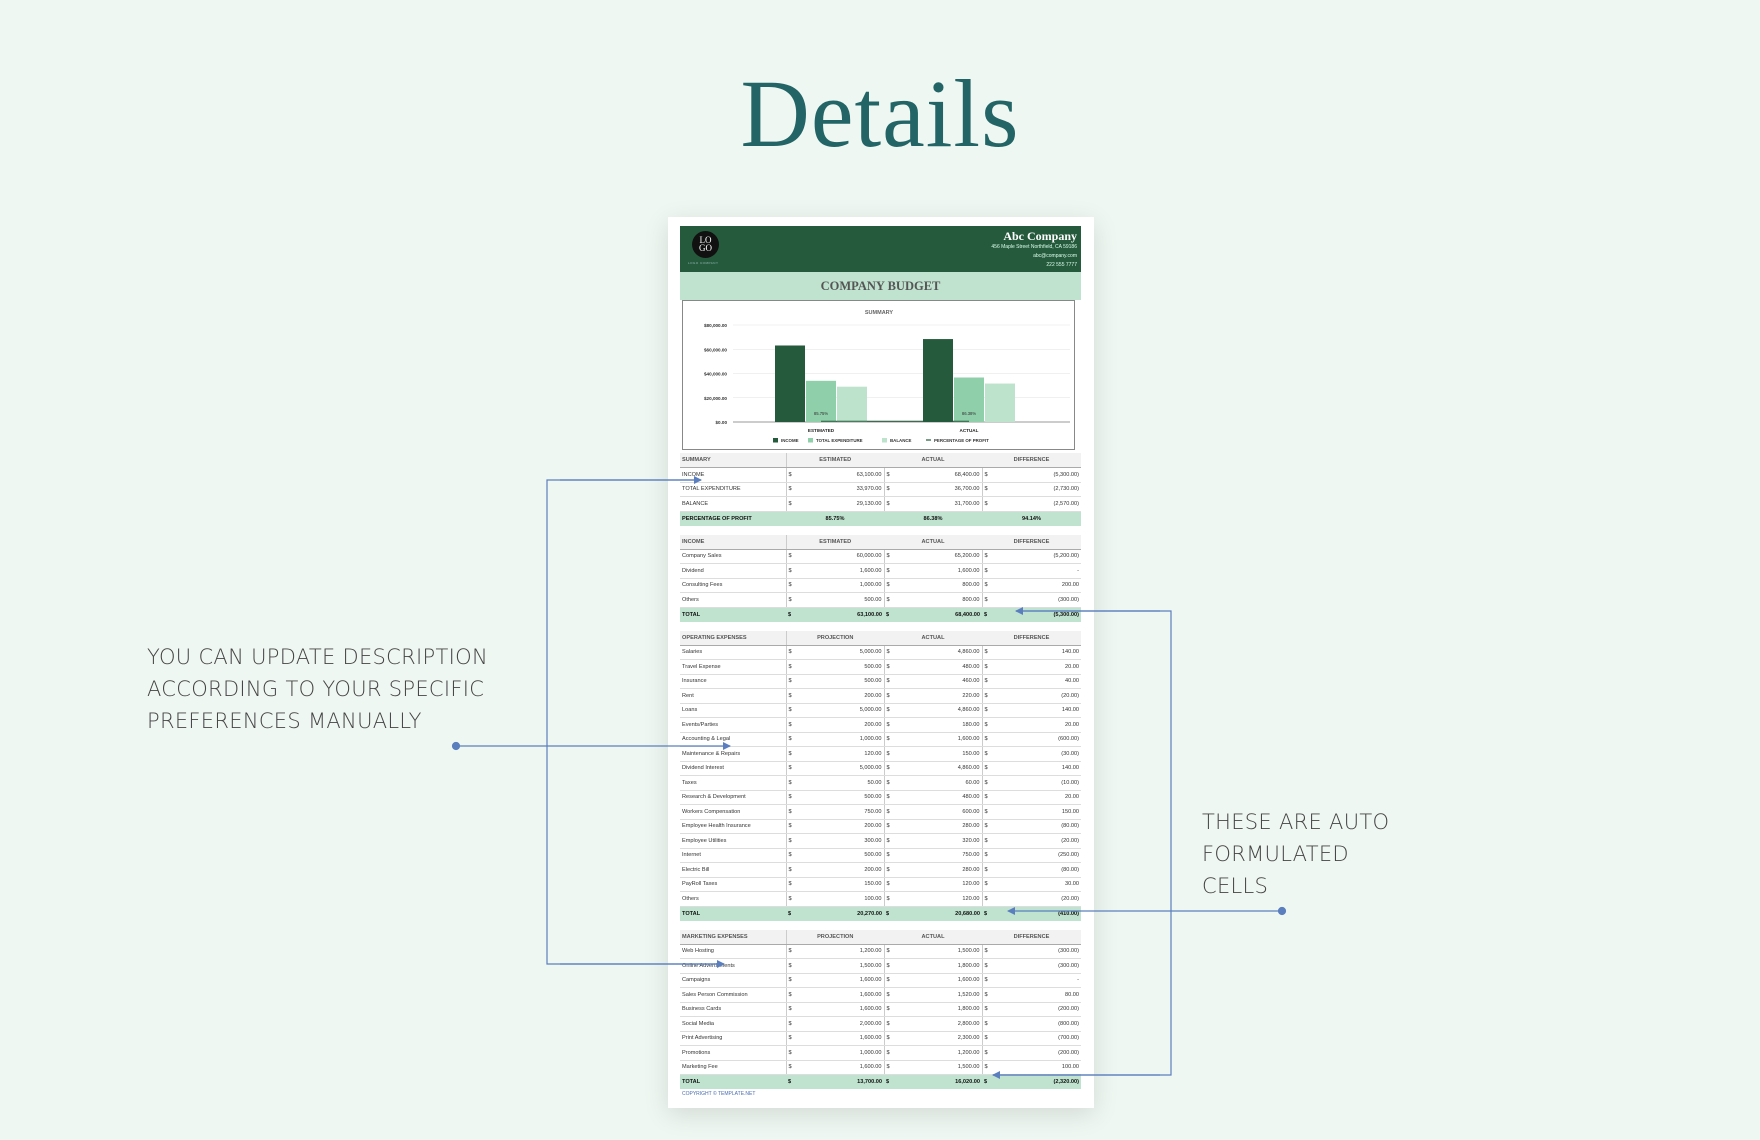 This screenshot has width=1760, height=1140. Describe the element at coordinates (733, 710) in the screenshot. I see `row-label: Loans` at that location.